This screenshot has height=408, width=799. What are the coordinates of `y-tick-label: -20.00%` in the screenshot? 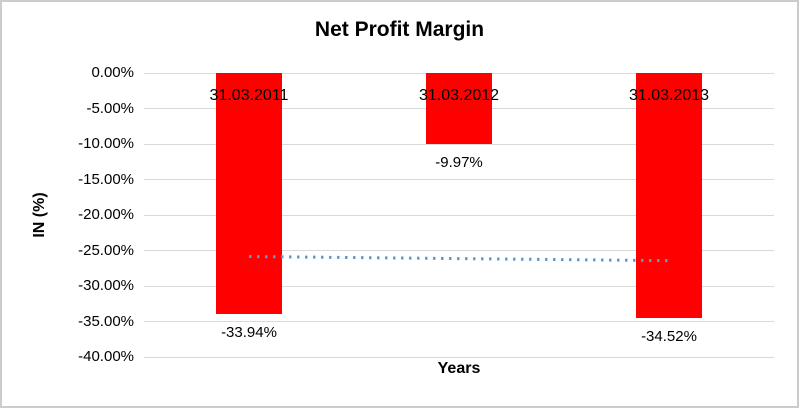 It's located at (106, 214).